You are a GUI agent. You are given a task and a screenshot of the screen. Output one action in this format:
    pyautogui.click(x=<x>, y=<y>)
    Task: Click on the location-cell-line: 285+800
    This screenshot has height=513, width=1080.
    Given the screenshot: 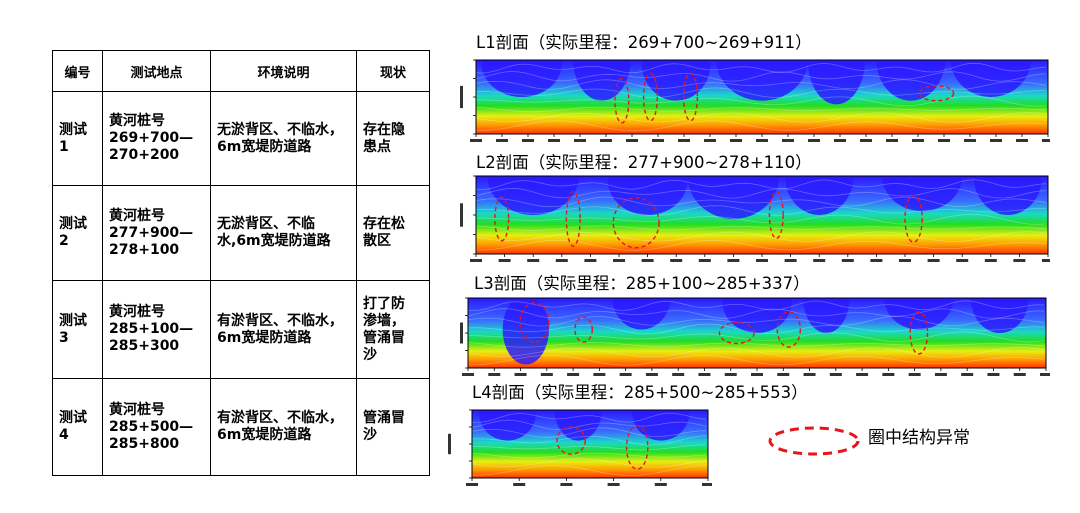 What is the action you would take?
    pyautogui.click(x=144, y=443)
    